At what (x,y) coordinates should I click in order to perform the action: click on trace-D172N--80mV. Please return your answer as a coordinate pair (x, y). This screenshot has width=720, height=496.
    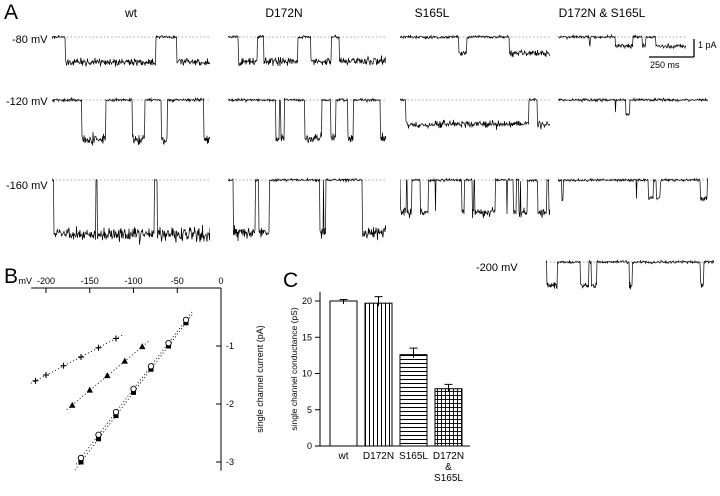
    Looking at the image, I should click on (307, 50).